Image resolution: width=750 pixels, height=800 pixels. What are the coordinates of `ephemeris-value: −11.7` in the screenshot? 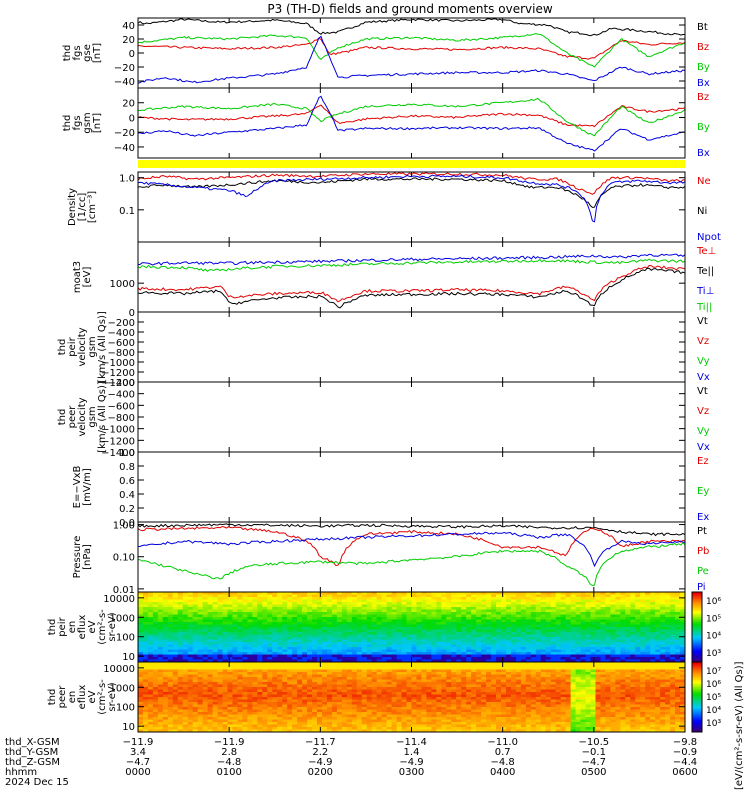 It's located at (320, 742).